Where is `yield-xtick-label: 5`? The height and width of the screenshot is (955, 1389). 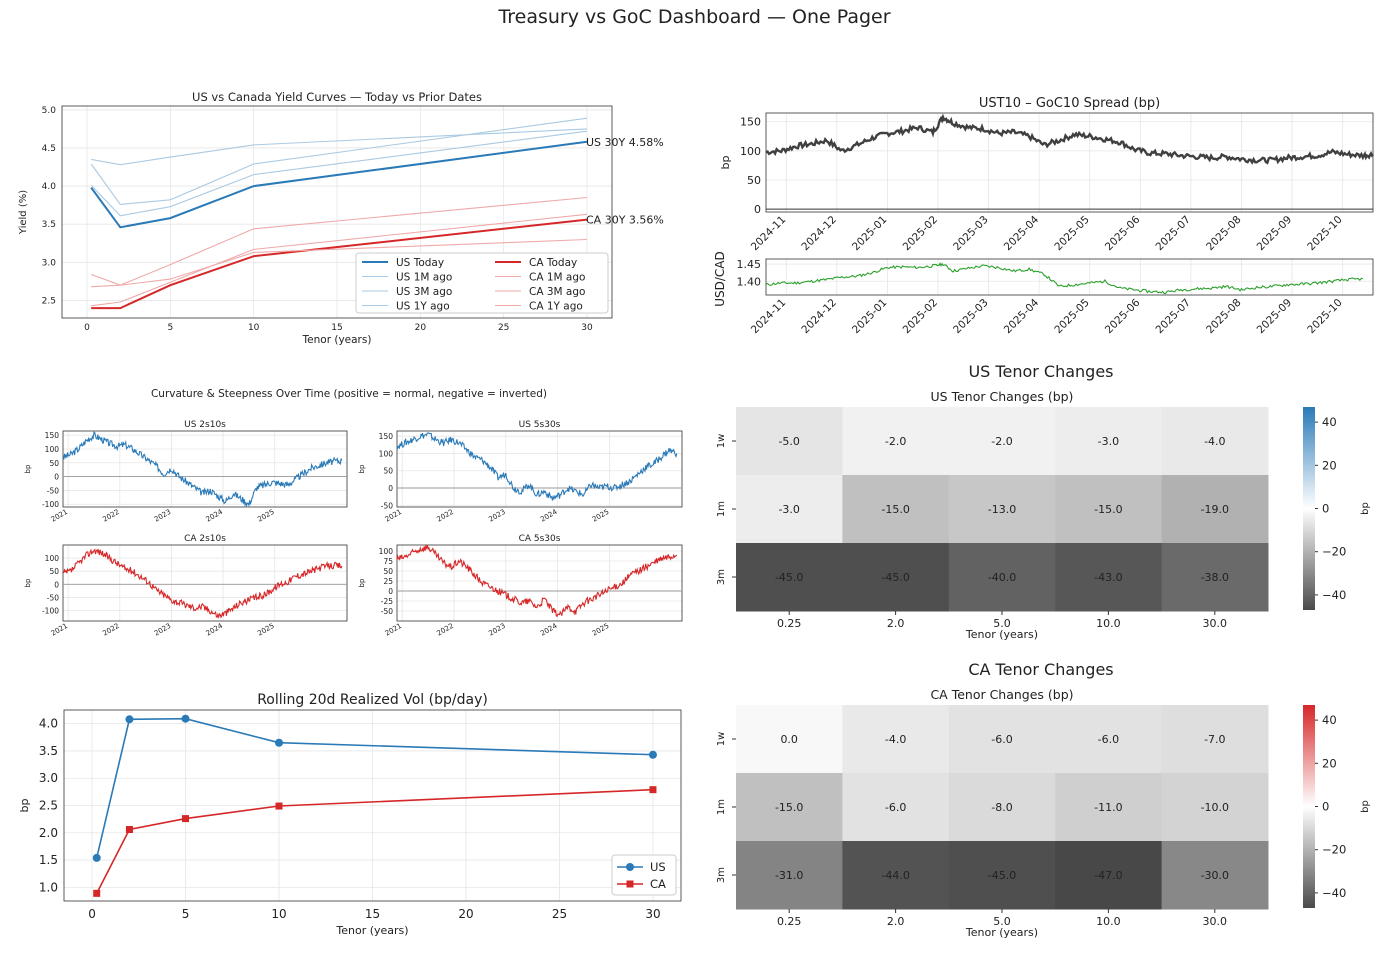
yield-xtick-label: 5 is located at coordinates (170, 328).